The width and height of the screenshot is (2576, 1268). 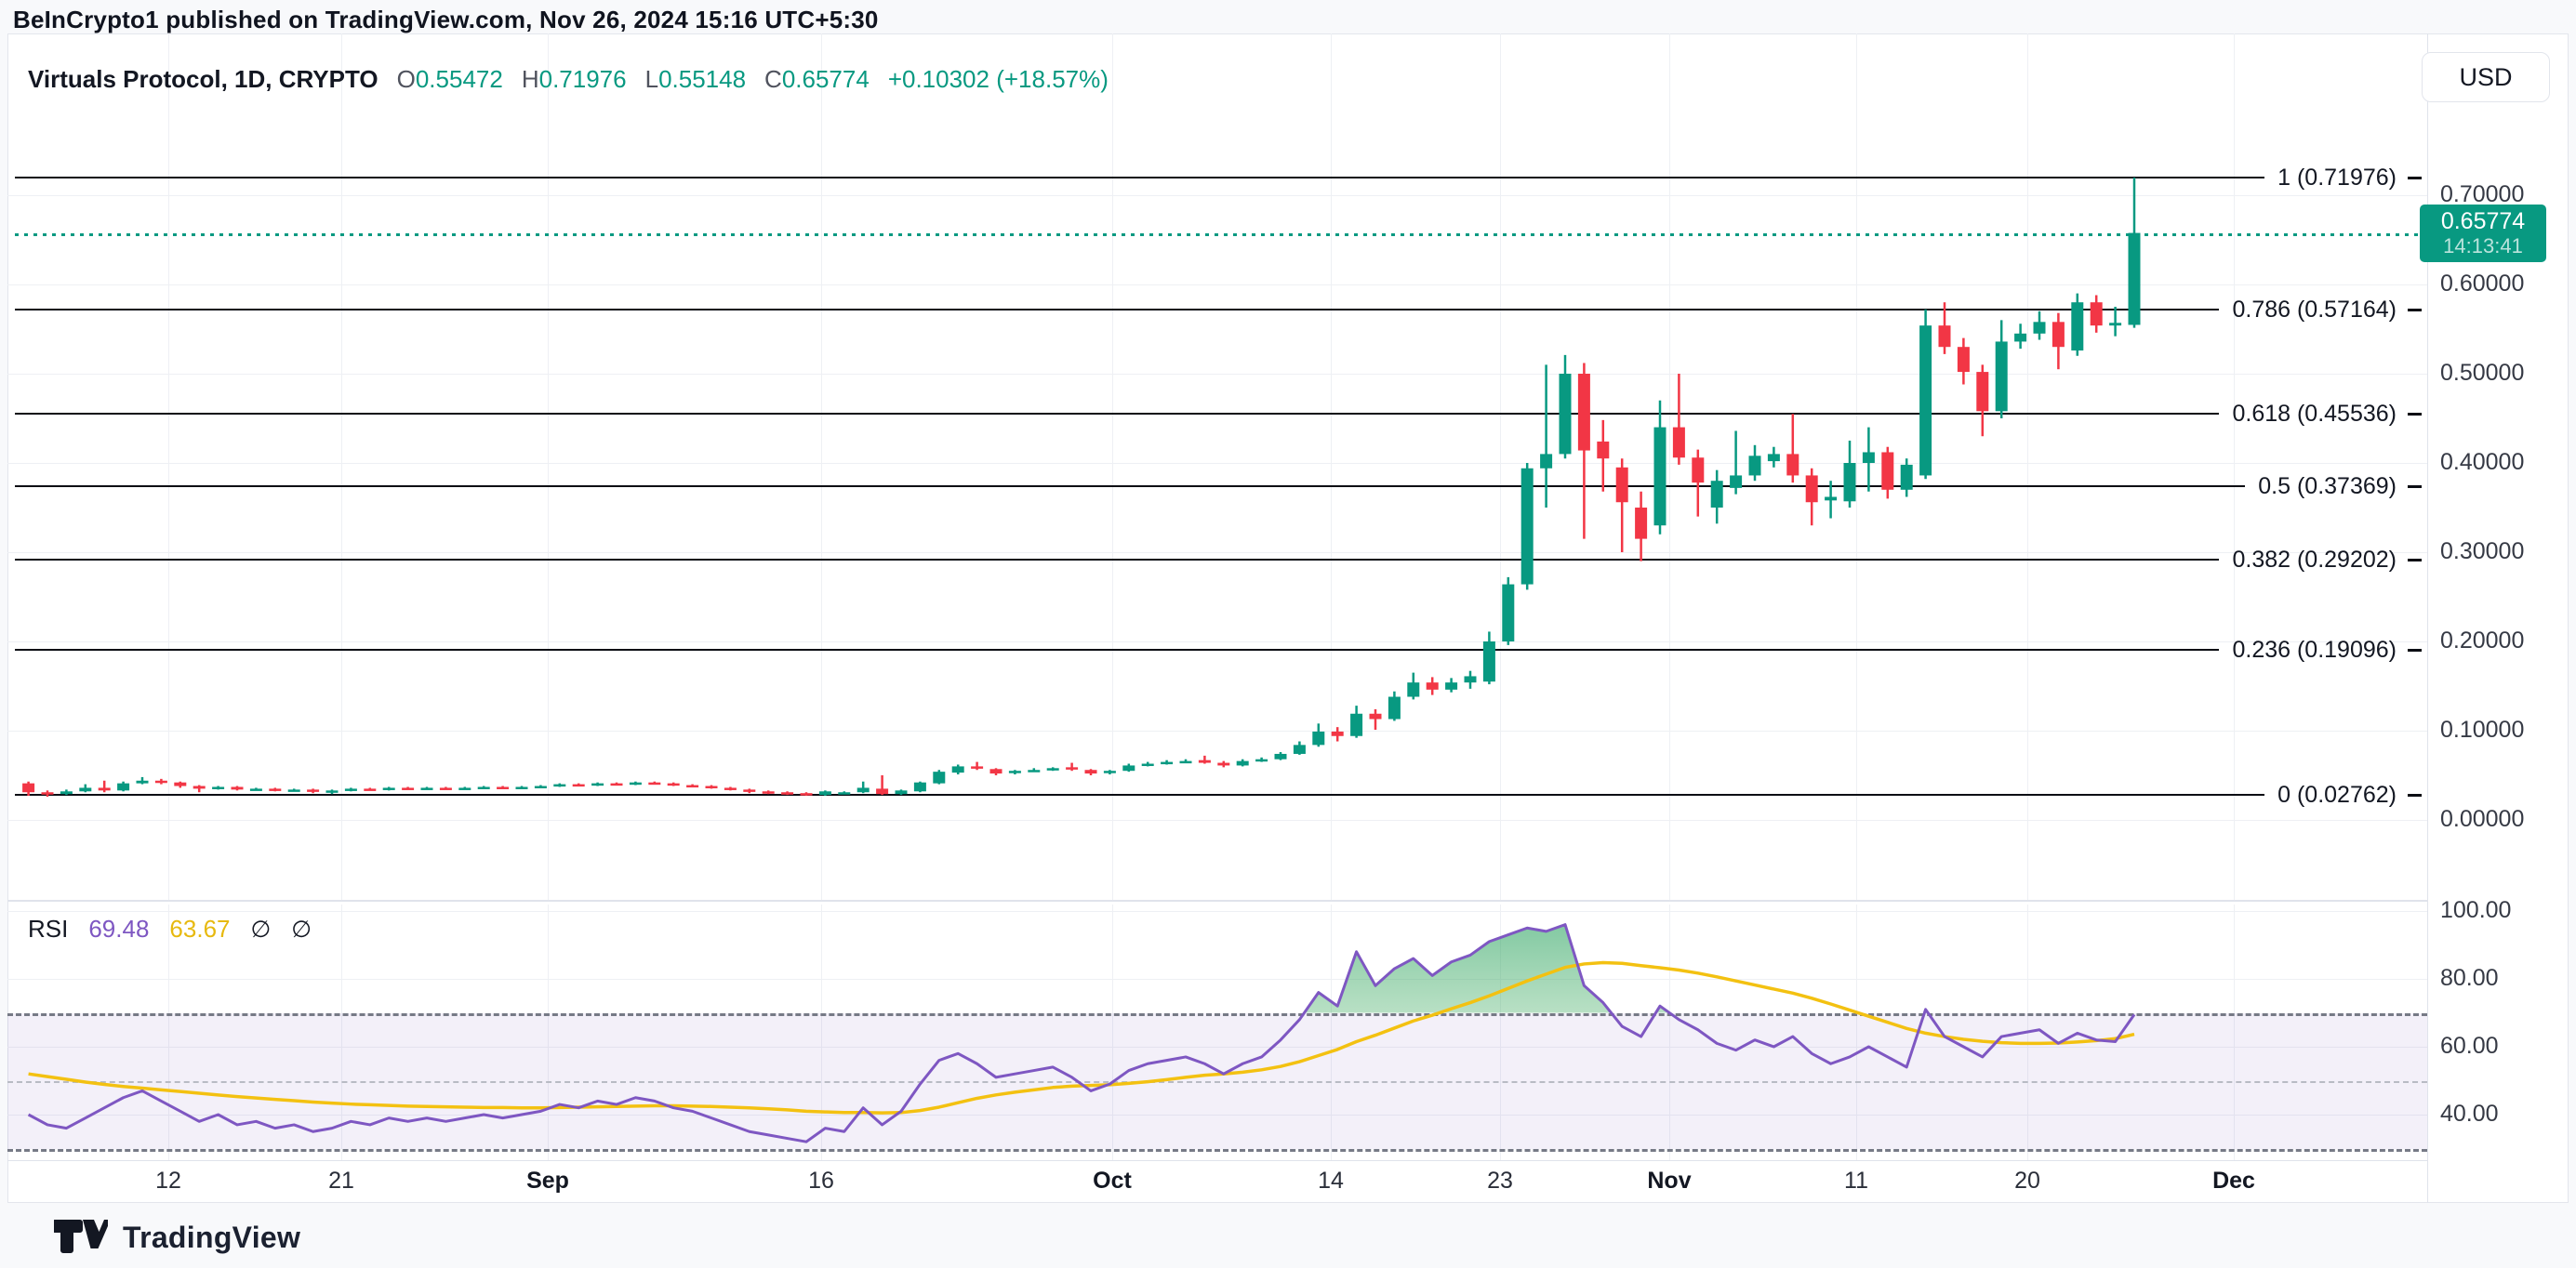 I want to click on time-axis-label: 23, so click(x=1500, y=1181).